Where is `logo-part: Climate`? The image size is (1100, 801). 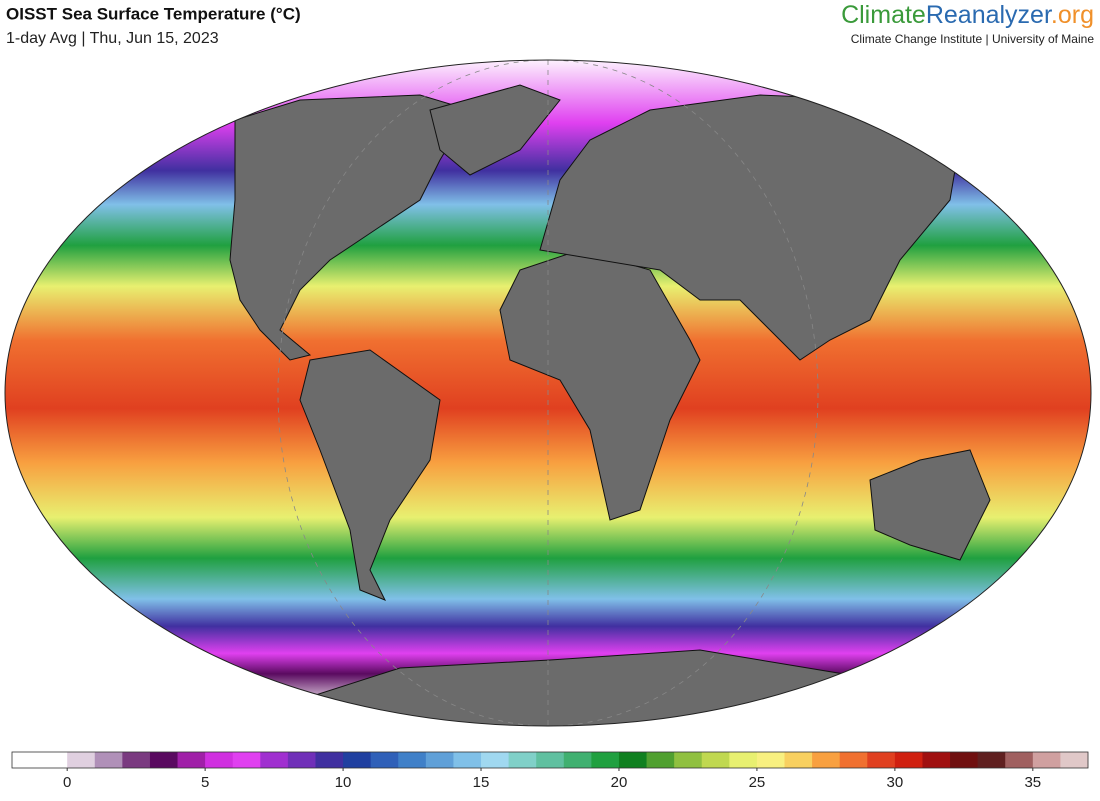 logo-part: Climate is located at coordinates (883, 15).